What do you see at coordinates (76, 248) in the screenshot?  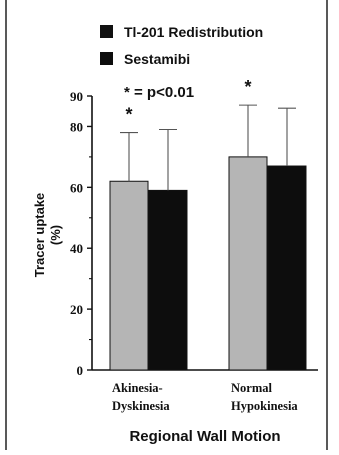 I see `y-tick-label: 40` at bounding box center [76, 248].